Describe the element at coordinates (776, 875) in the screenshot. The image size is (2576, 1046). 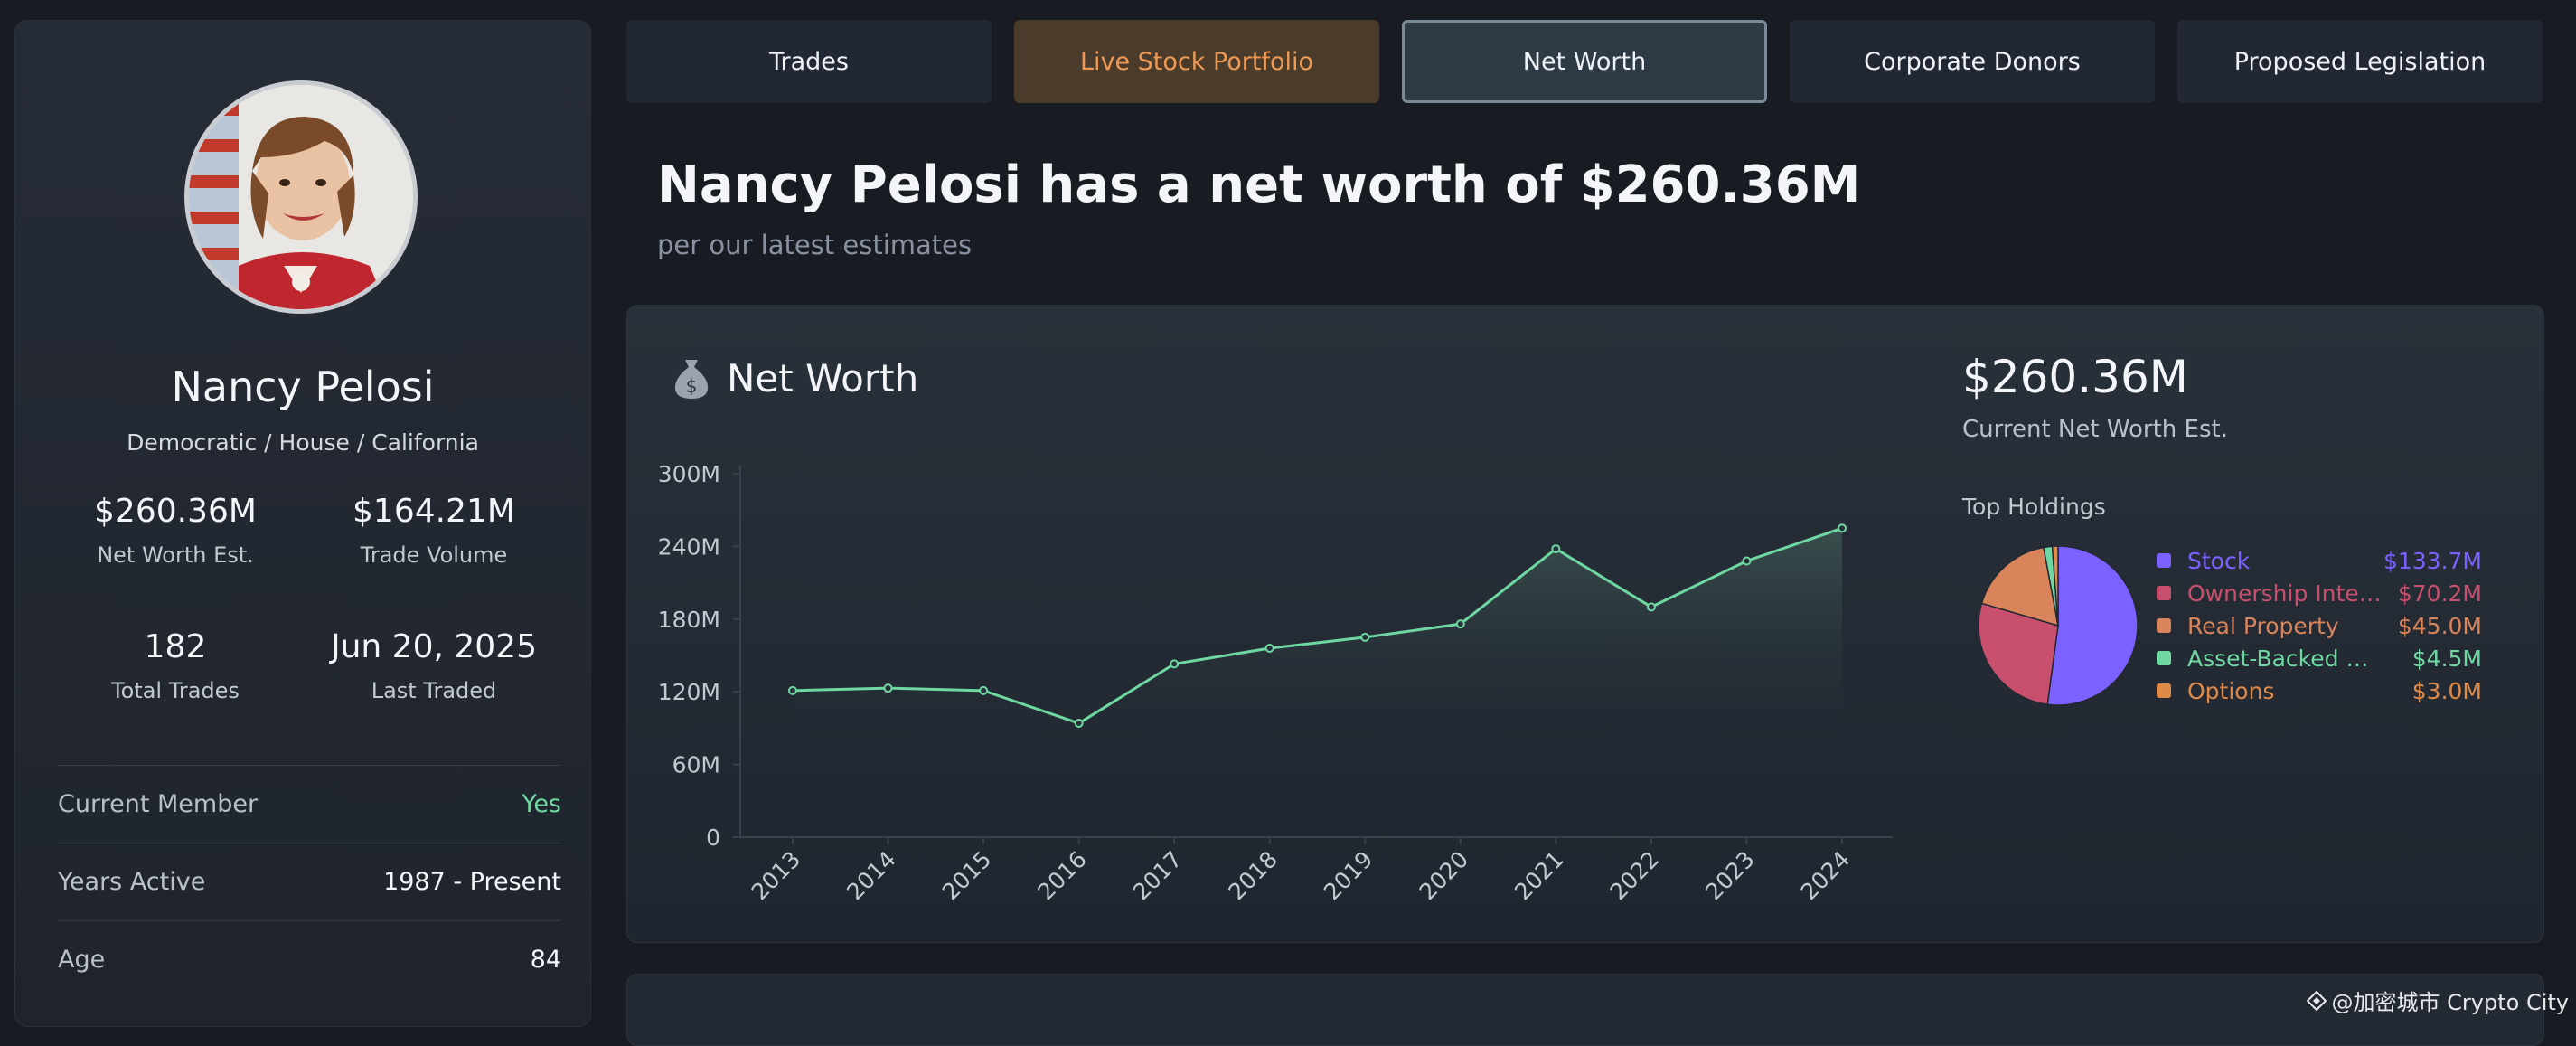
I see `x-tick-label: 2013` at that location.